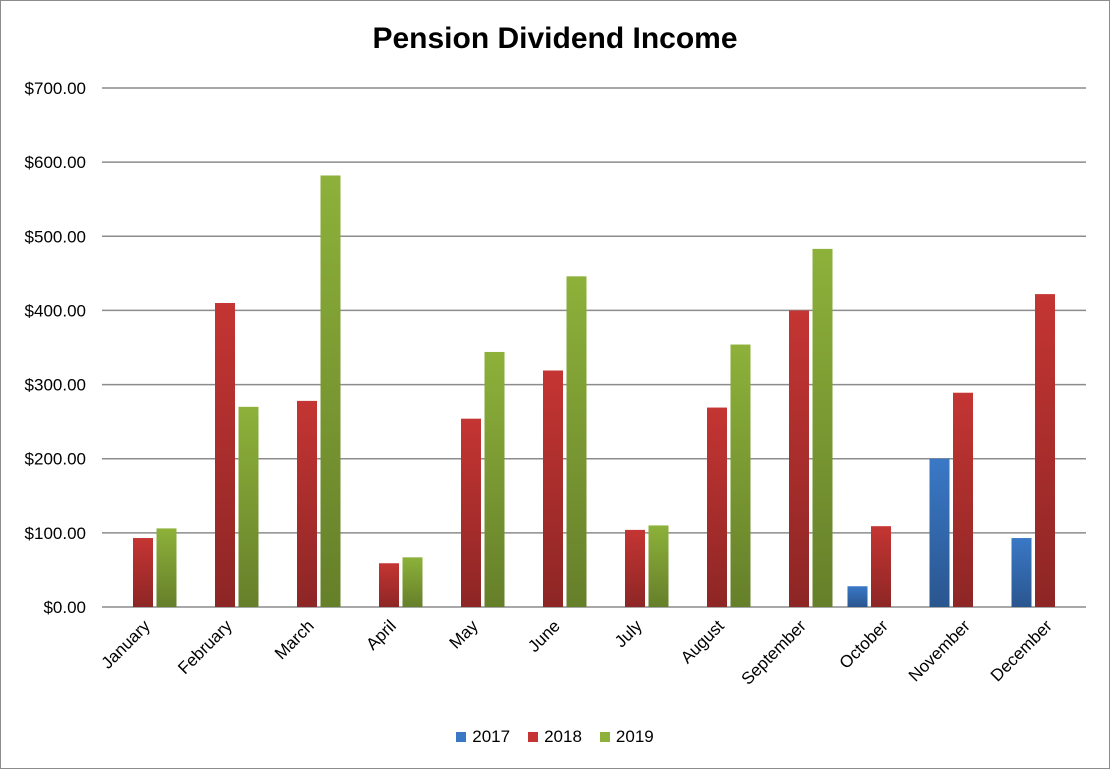 The image size is (1110, 769). Describe the element at coordinates (55, 533) in the screenshot. I see `y-tick-label: $100.00` at that location.